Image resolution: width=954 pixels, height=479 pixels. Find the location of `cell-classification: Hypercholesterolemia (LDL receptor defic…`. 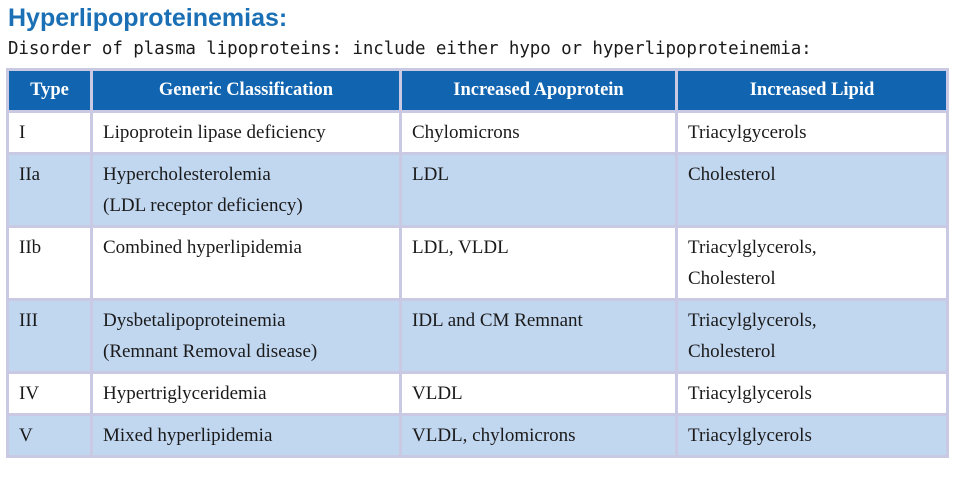

cell-classification: Hypercholesterolemia (LDL receptor defic… is located at coordinates (246, 190).